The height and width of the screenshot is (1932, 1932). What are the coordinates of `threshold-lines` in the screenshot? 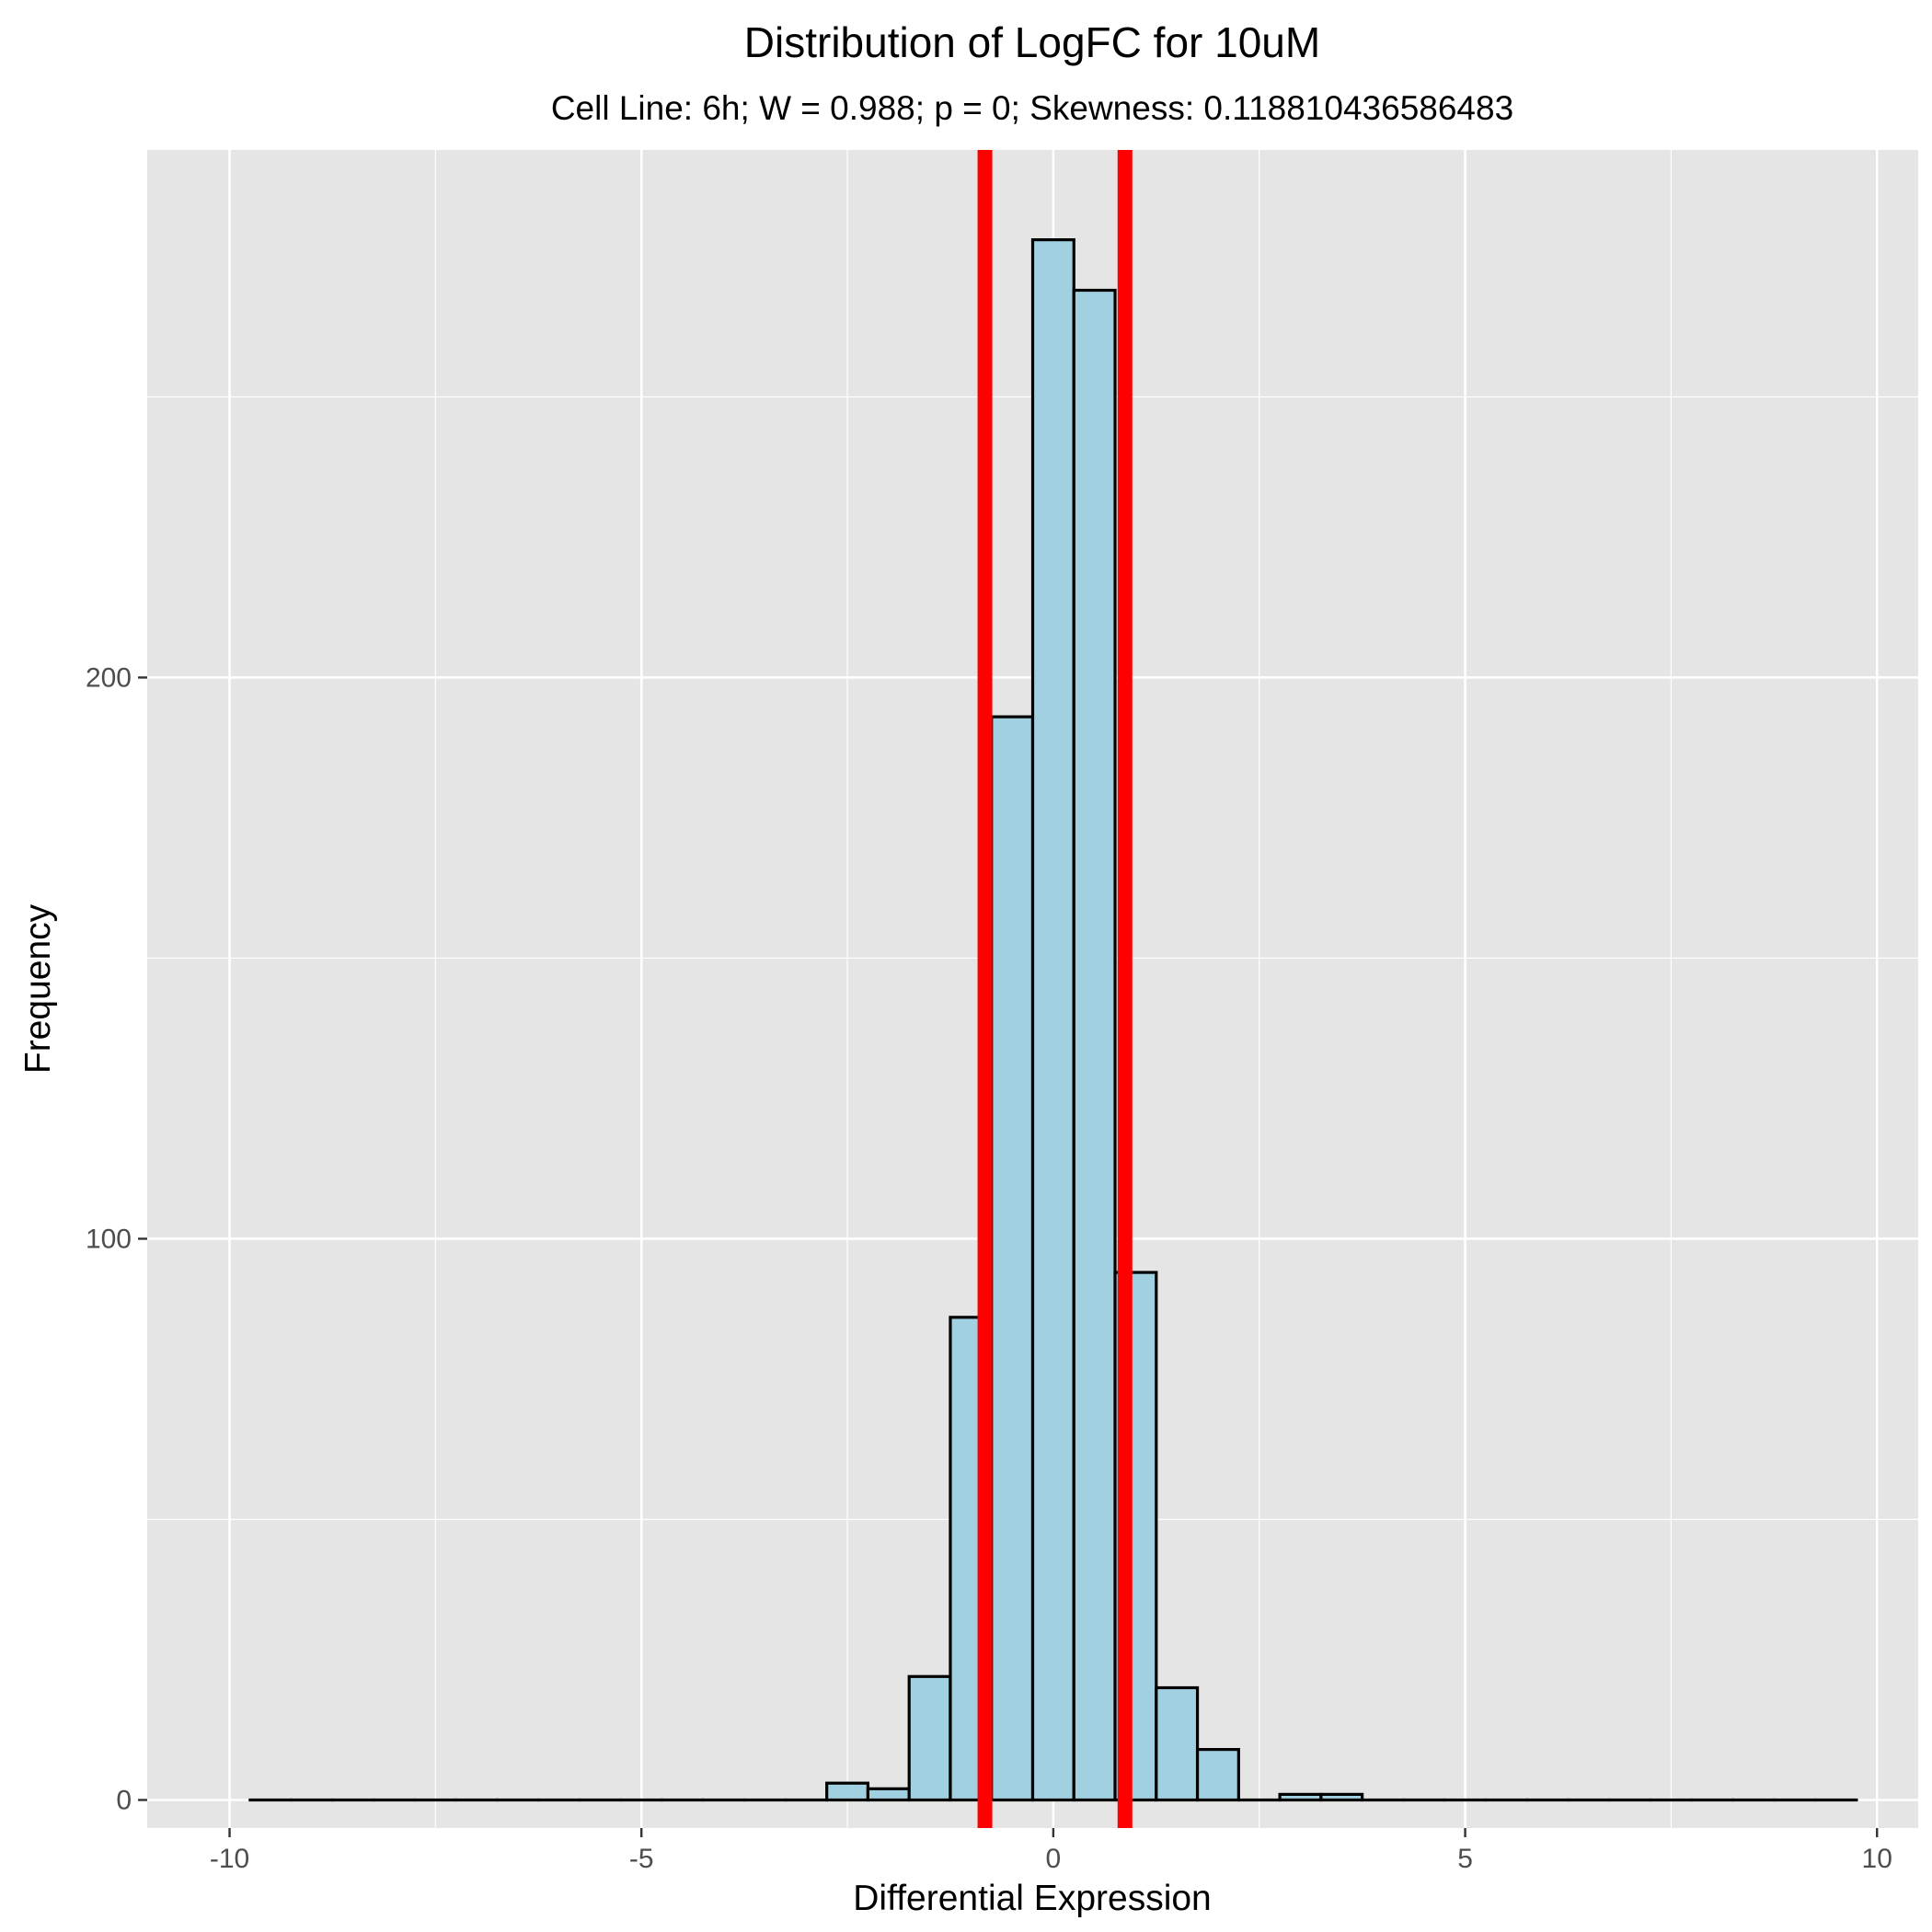 It's located at (1055, 989).